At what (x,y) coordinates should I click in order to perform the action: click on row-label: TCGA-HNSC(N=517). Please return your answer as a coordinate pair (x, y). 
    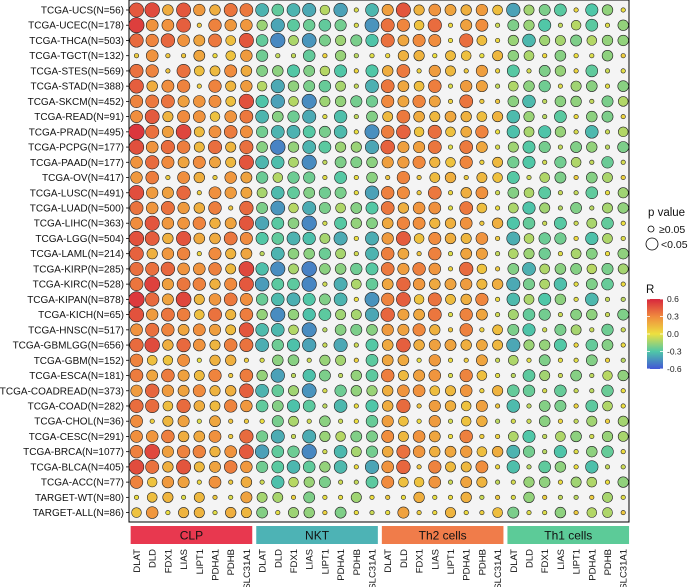
    Looking at the image, I should click on (76, 330).